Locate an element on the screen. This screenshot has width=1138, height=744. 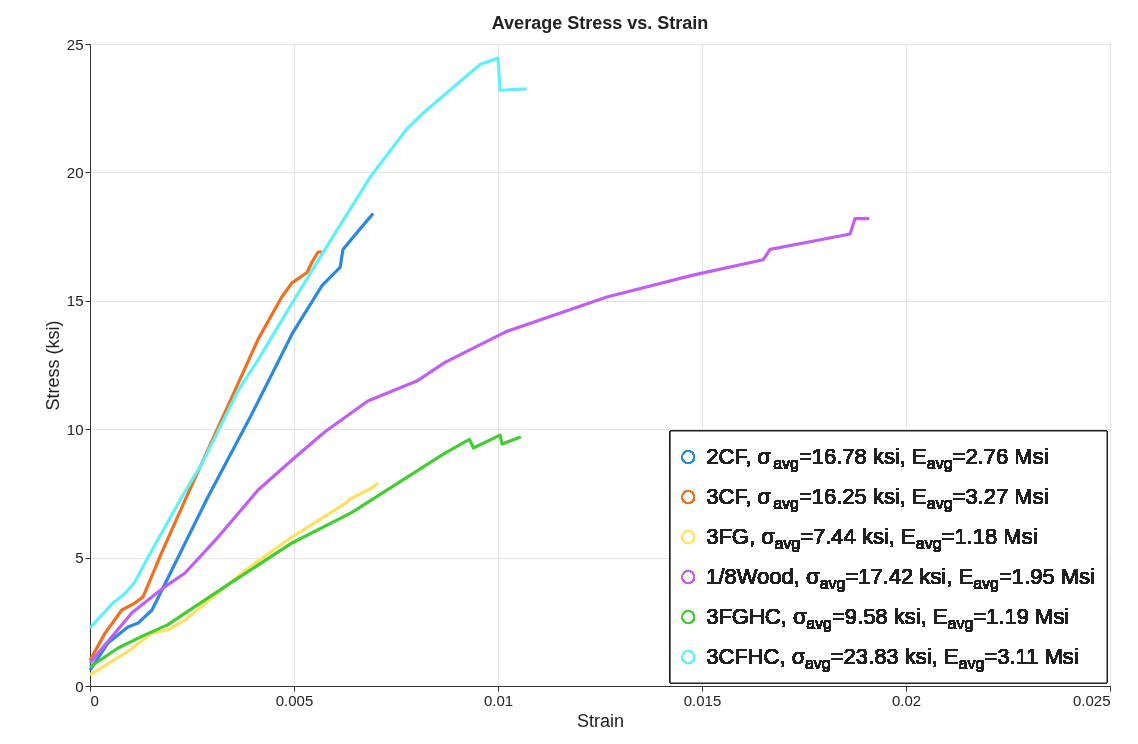
y-axis-title: Stress (ksi) is located at coordinates (52, 365).